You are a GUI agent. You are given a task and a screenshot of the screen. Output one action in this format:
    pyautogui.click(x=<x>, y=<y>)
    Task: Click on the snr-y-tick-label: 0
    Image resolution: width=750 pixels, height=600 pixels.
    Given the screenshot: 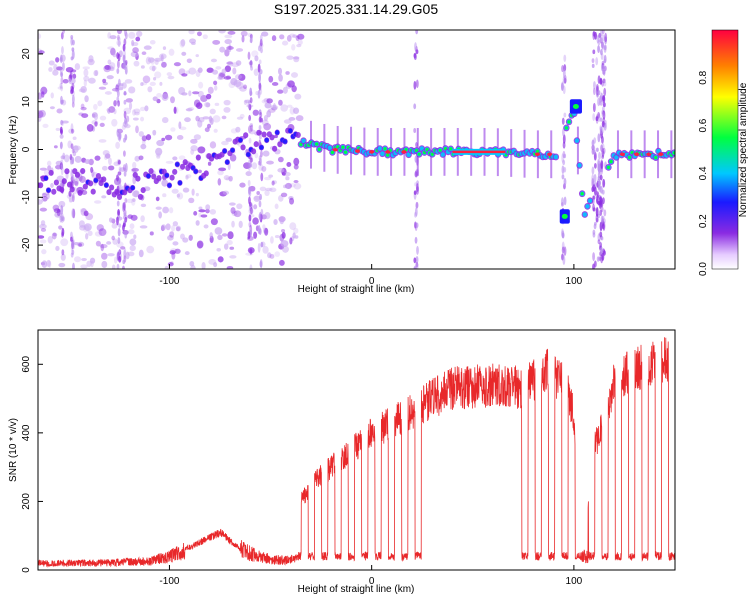 What is the action you would take?
    pyautogui.click(x=26, y=570)
    